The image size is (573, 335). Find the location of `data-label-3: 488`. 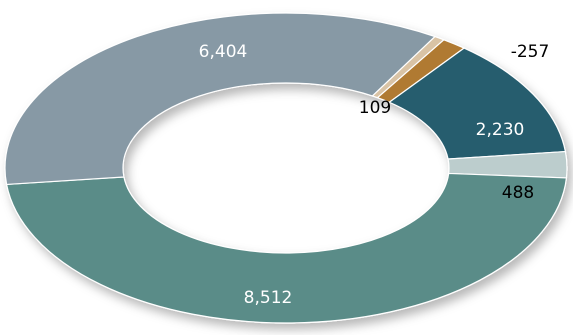

data-label-3: 488 is located at coordinates (518, 193).